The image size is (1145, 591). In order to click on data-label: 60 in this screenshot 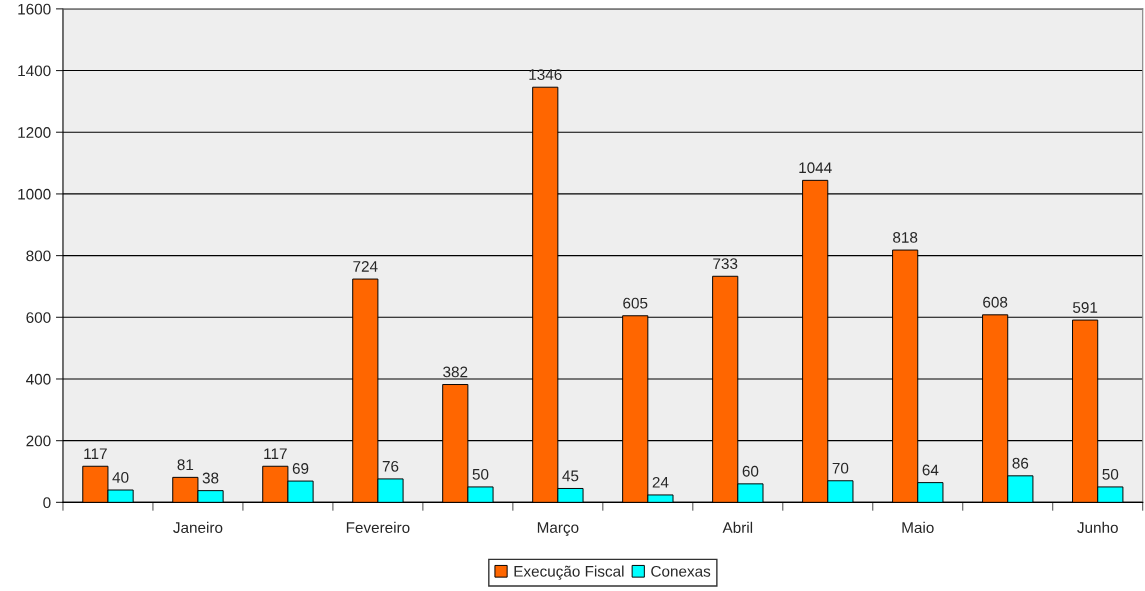, I will do `click(750, 471)`.